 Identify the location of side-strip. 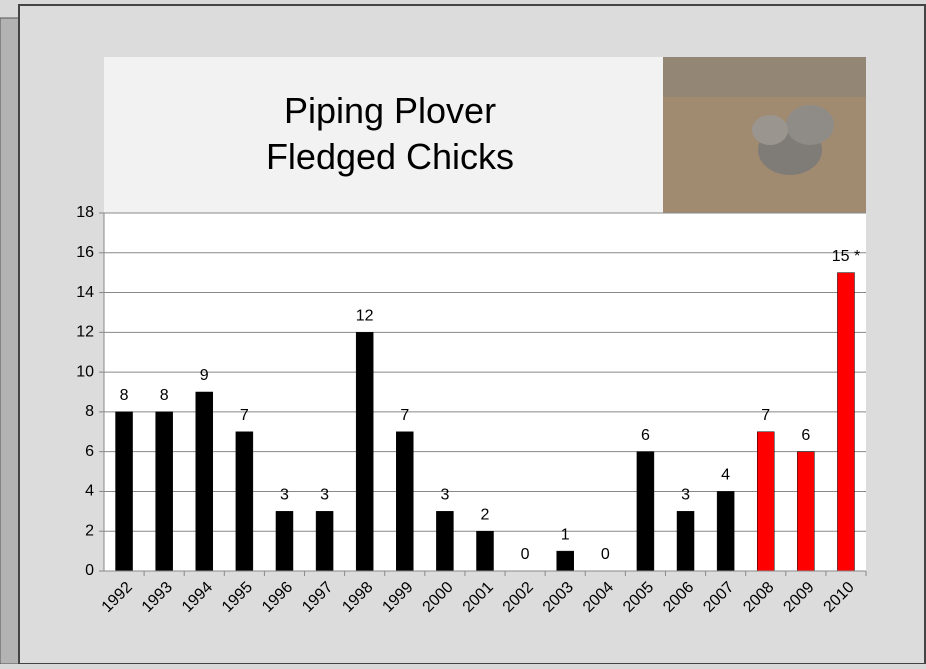
(10, 341).